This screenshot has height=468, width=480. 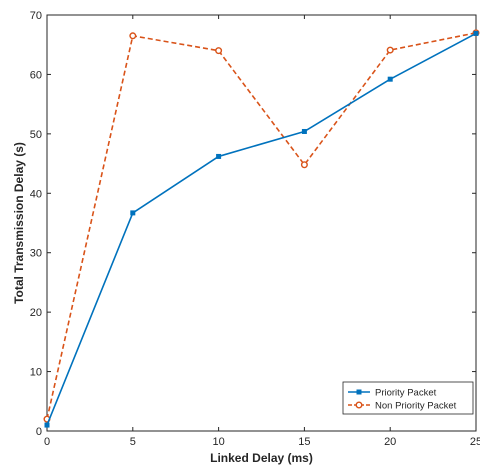 I want to click on y-tick-label: 0, so click(x=39, y=432).